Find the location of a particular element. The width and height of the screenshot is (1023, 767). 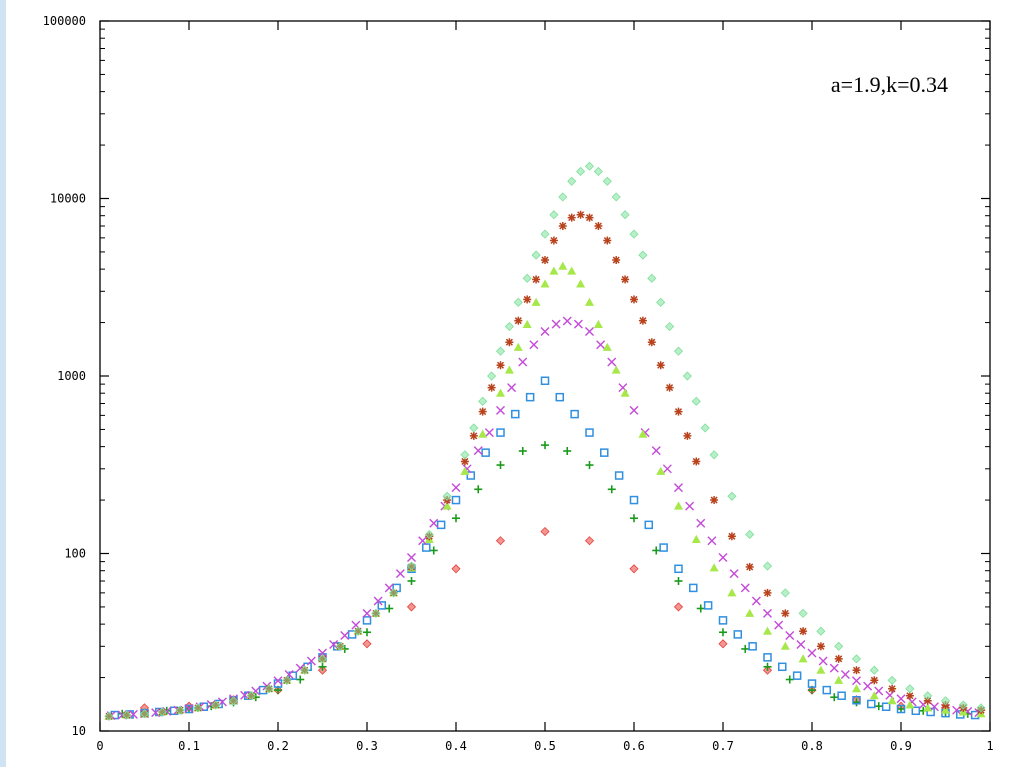

y-tick-label: 1000 is located at coordinates (71, 376).